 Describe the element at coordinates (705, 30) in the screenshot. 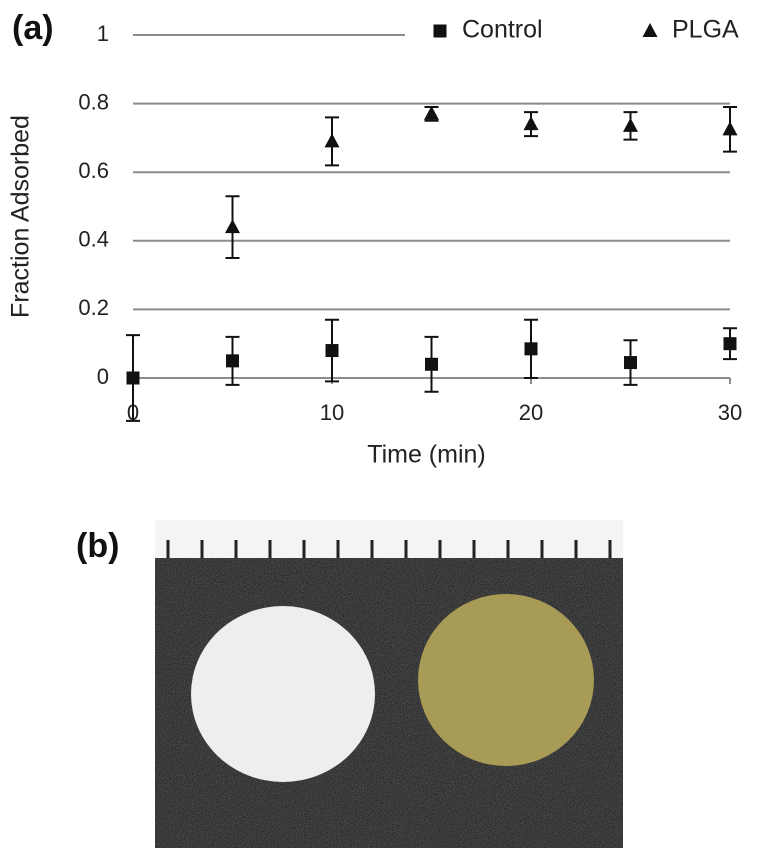

I see `legend-label: PLGA` at that location.